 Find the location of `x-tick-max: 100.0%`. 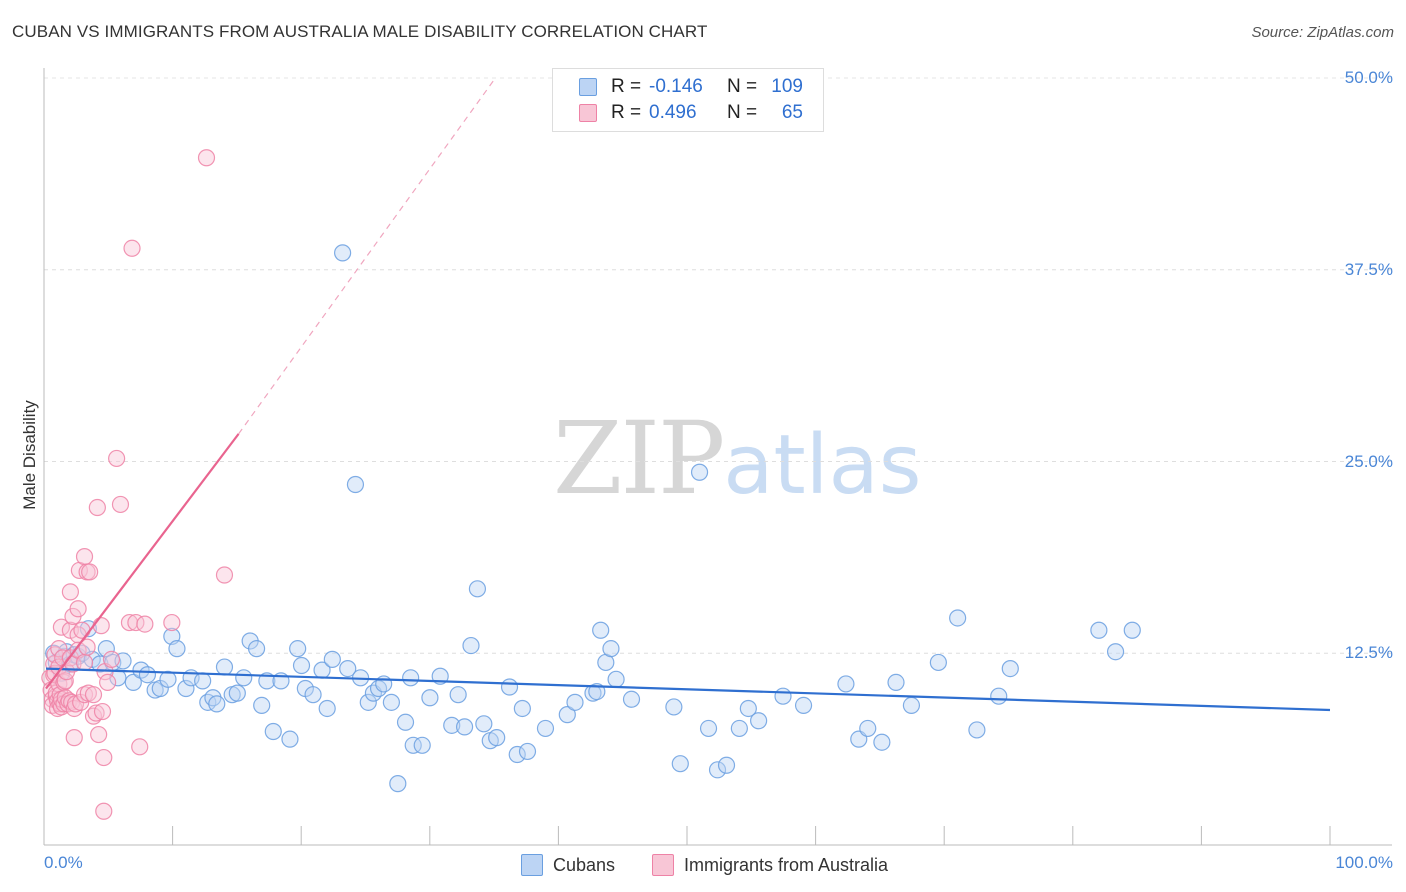

x-tick-max: 100.0% is located at coordinates (1364, 862).